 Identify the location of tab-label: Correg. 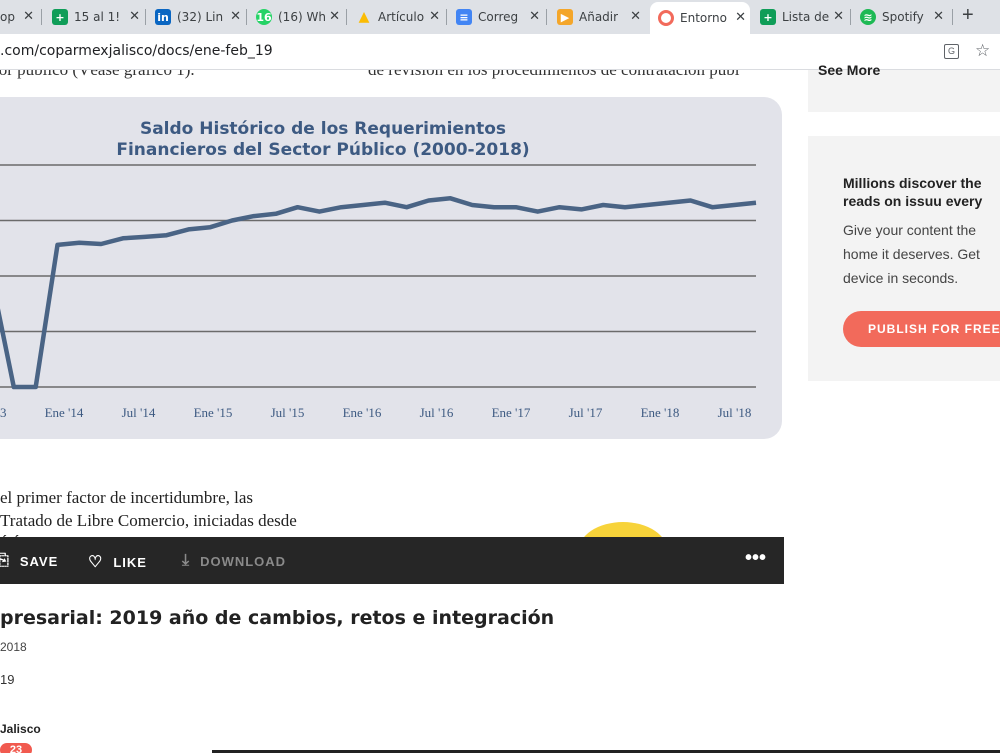
(498, 17).